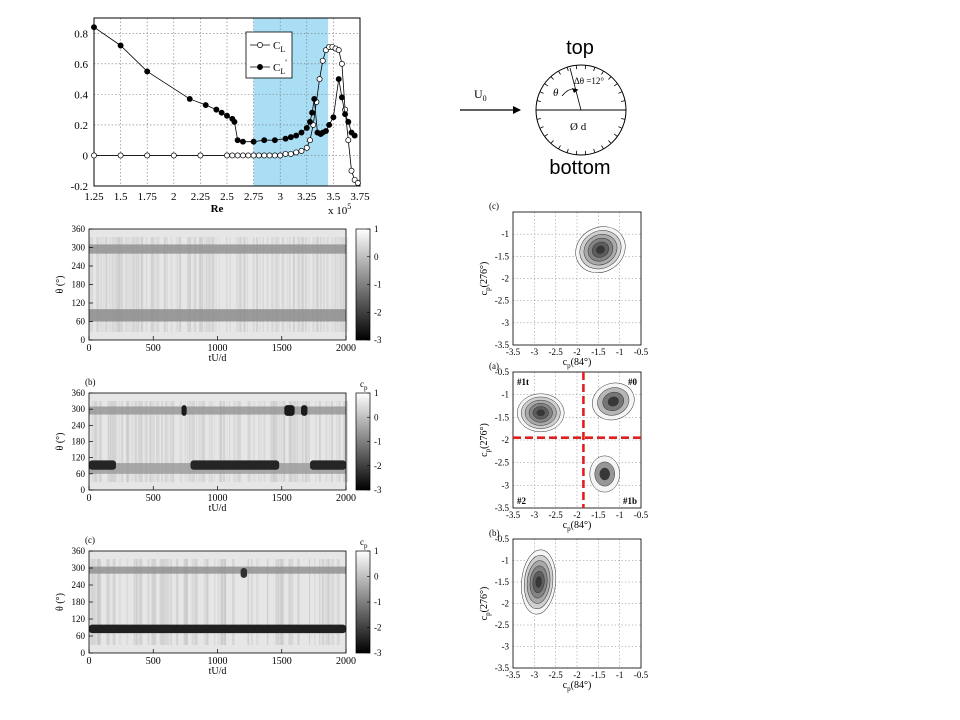 Image resolution: width=960 pixels, height=720 pixels. Describe the element at coordinates (378, 602) in the screenshot. I see `colorbar-tick-label: -1` at that location.